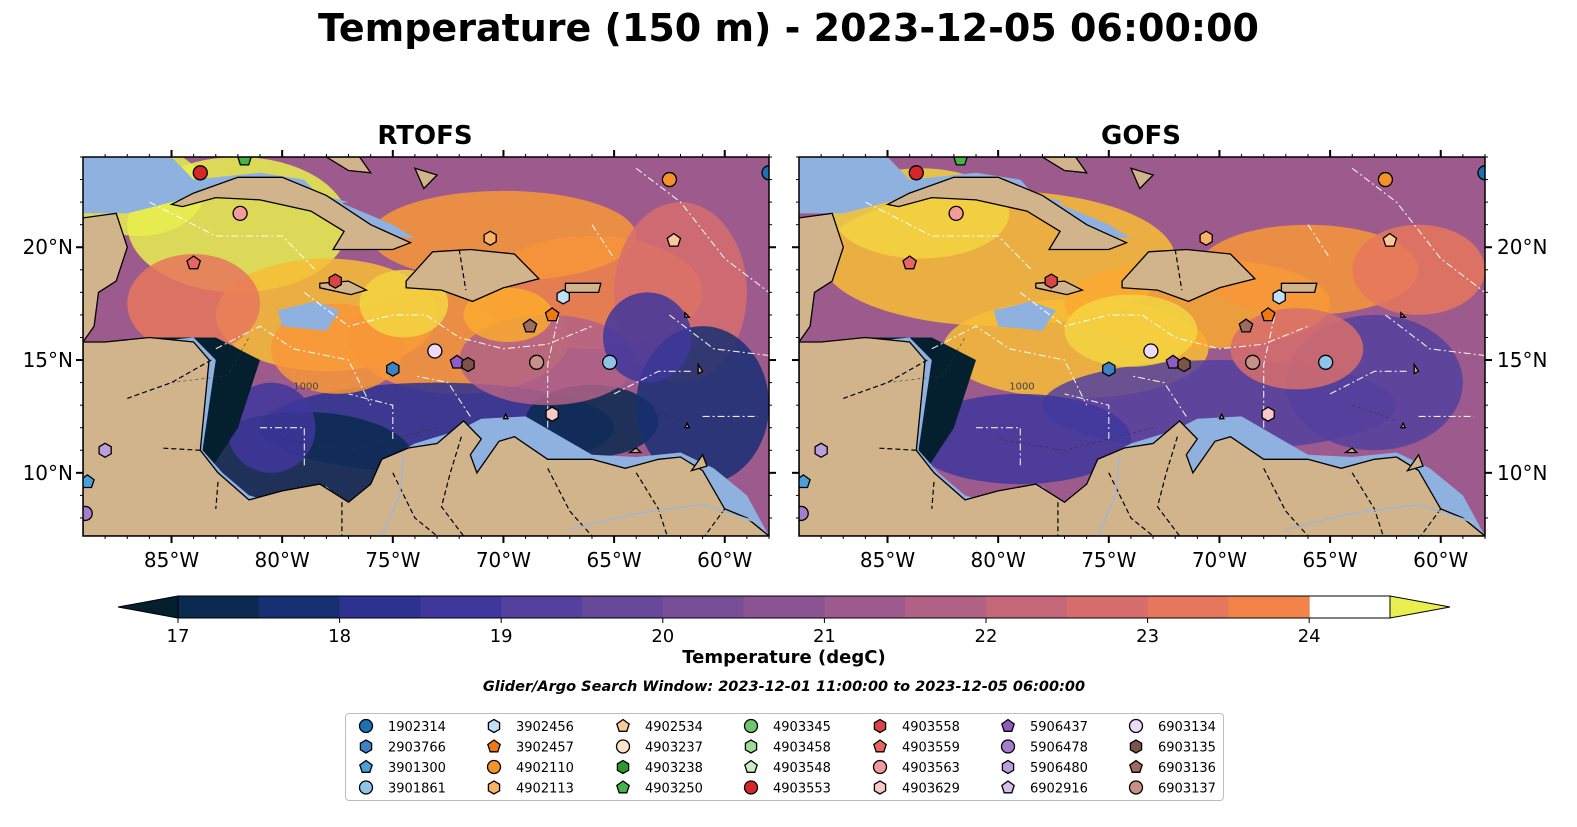 The height and width of the screenshot is (827, 1577). What do you see at coordinates (931, 727) in the screenshot?
I see `legend-label: 4903558` at bounding box center [931, 727].